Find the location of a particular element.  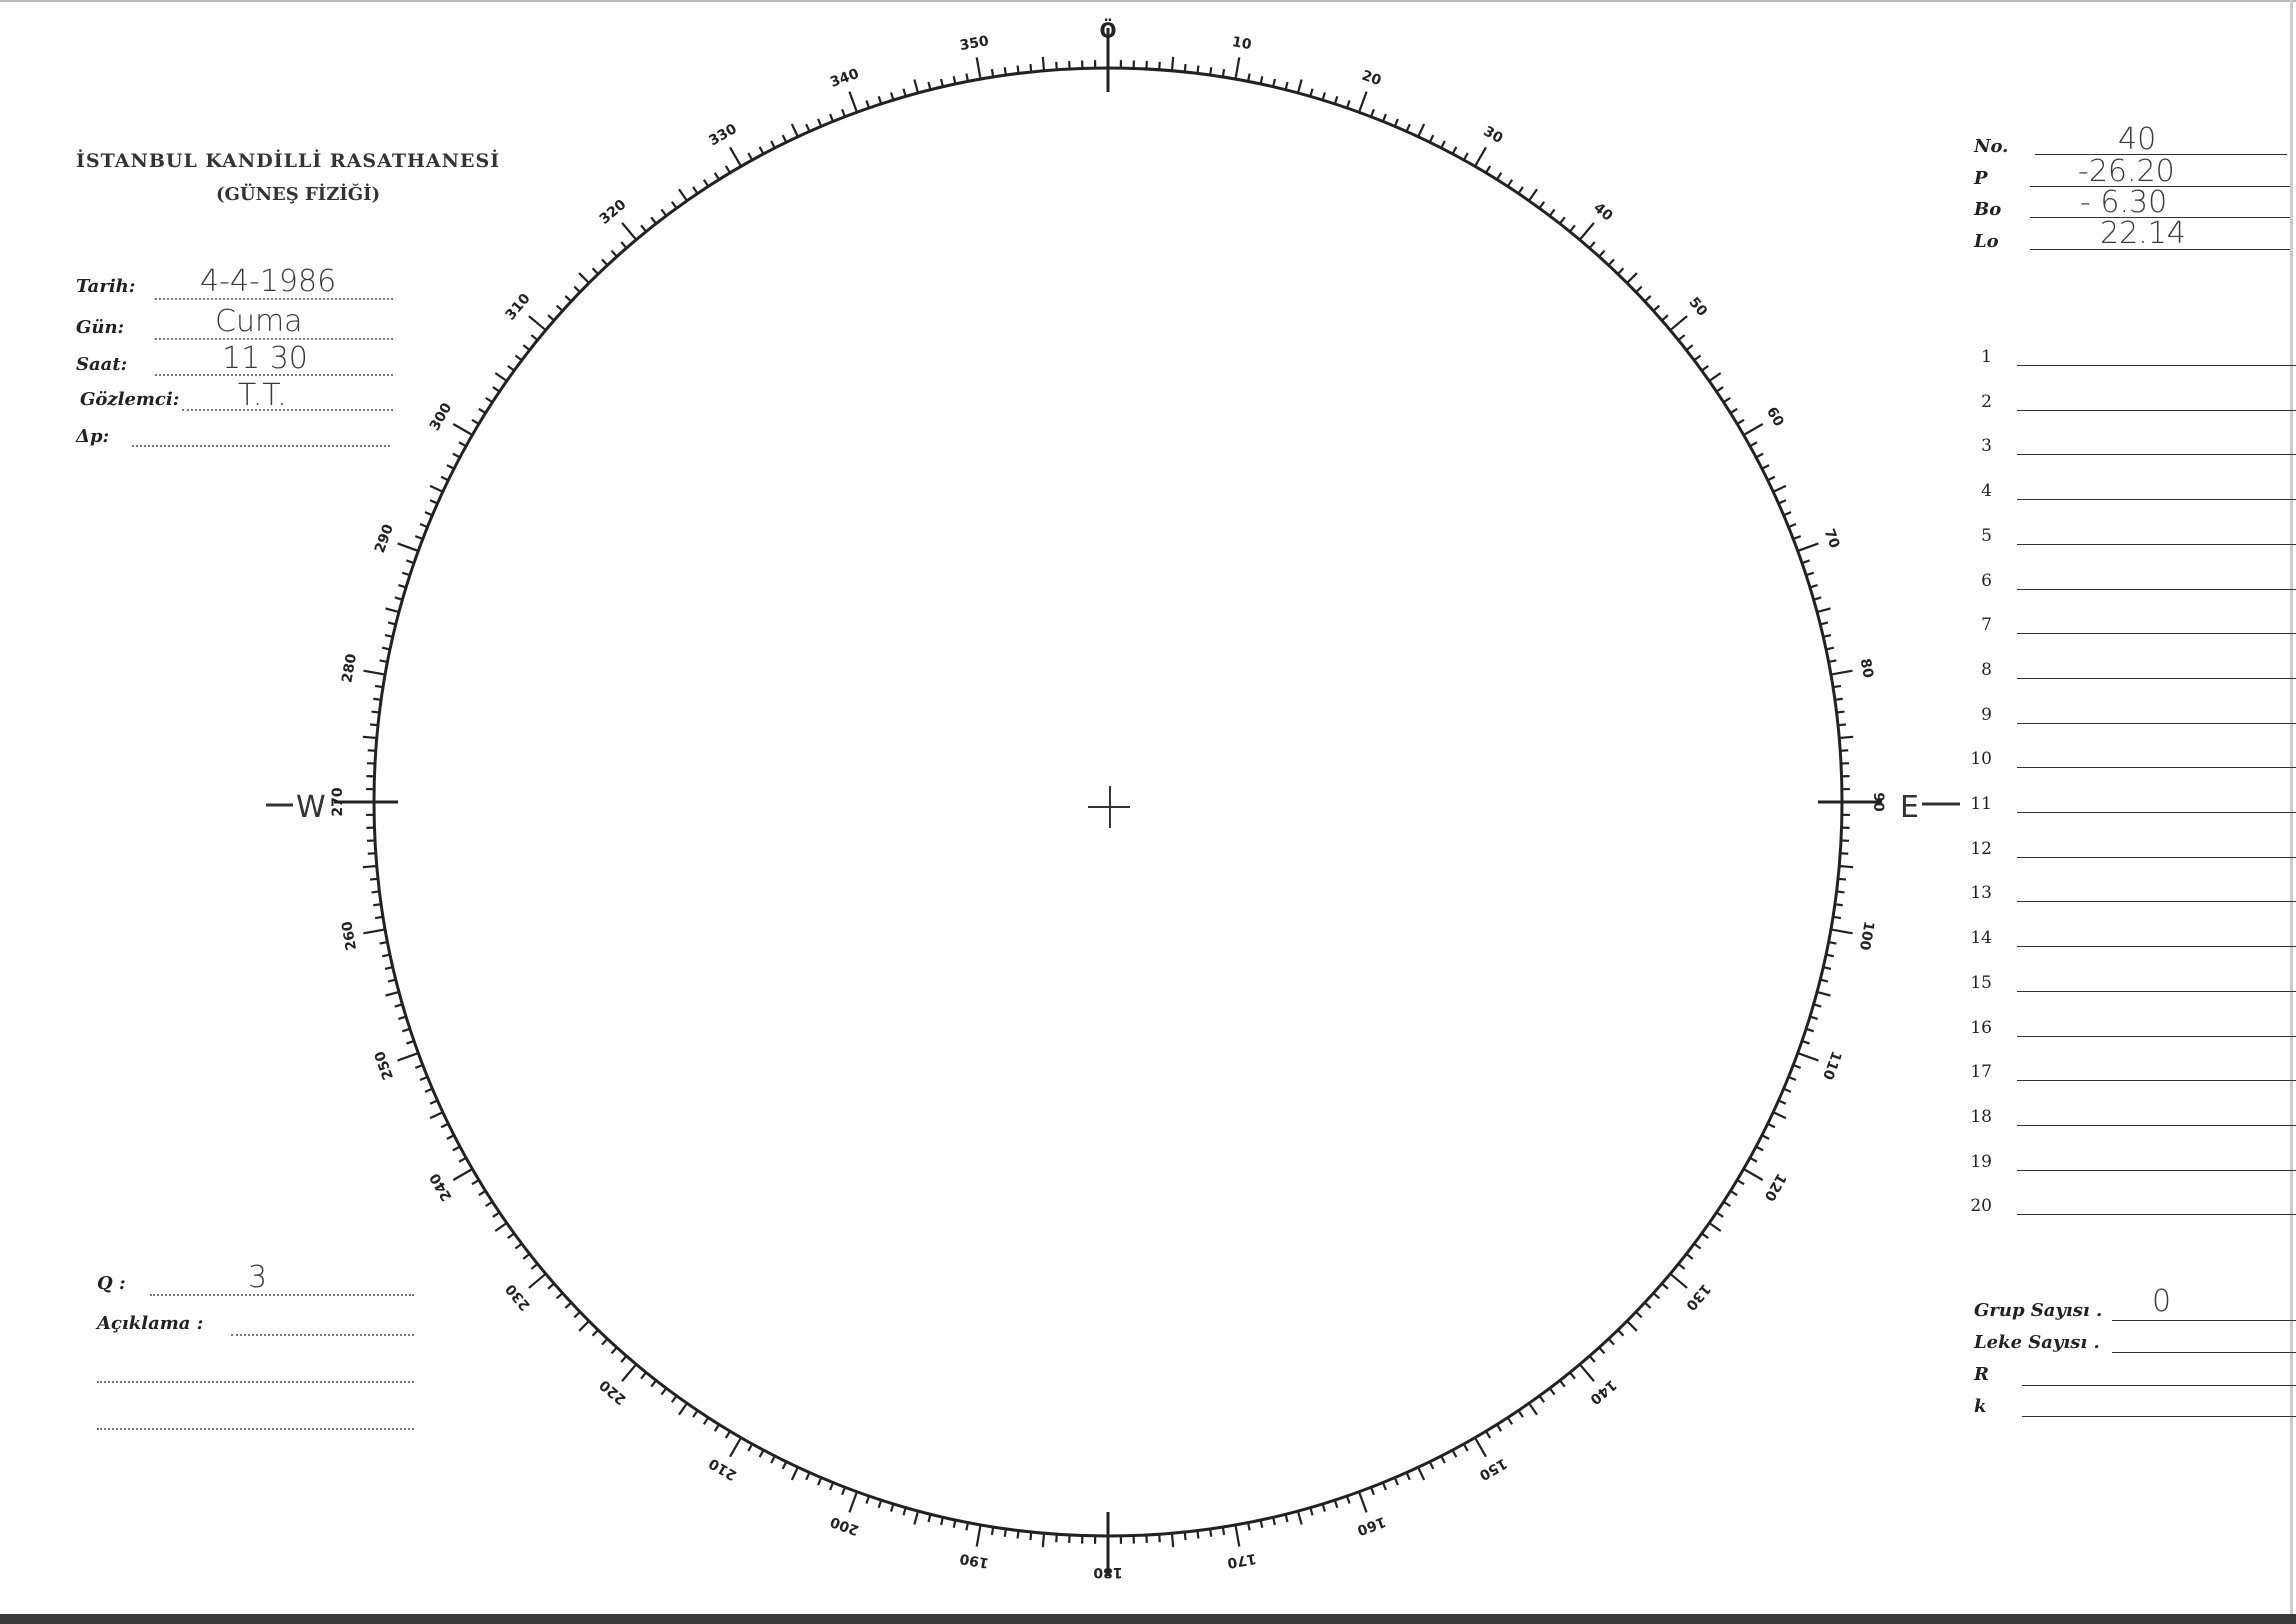

k-field is located at coordinates (2159, 1416).